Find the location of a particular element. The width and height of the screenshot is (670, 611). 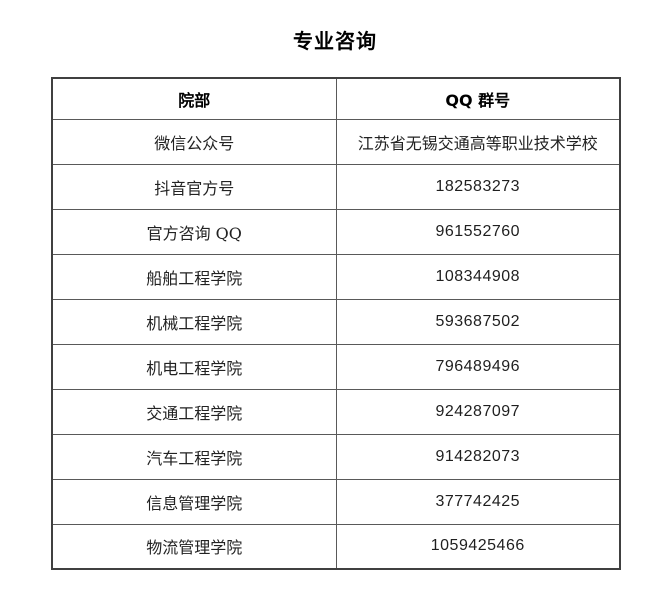

department-cell: 船舶工程学院 is located at coordinates (194, 276).